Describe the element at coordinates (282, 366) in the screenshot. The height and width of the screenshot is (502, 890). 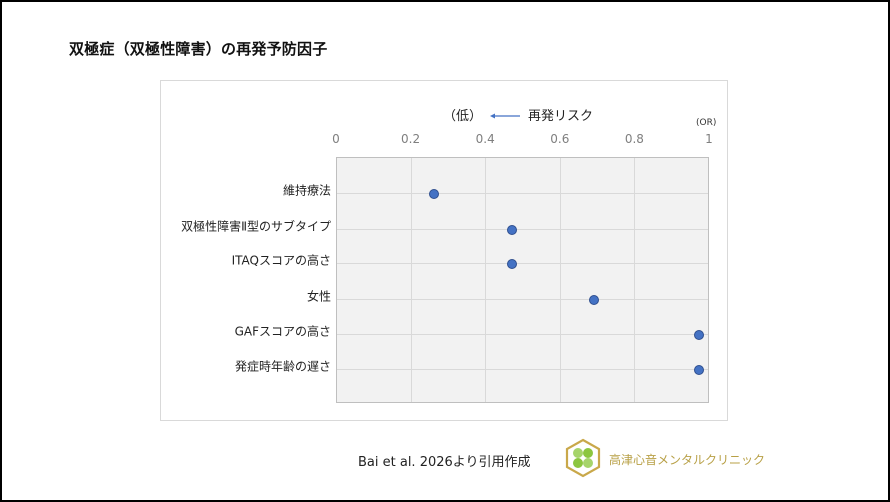
I see `category-label: 発症時年齢の遅さ` at that location.